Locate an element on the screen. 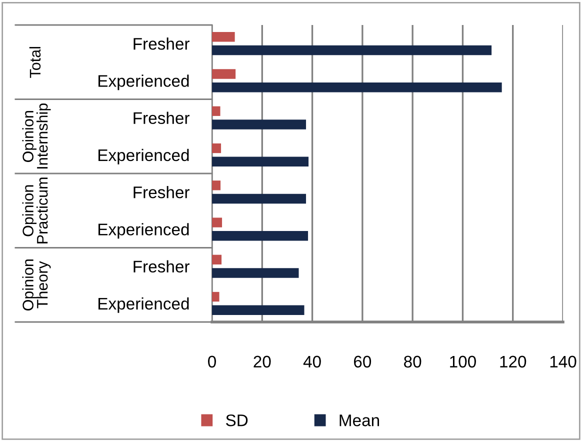  x-tick-label: 80 is located at coordinates (413, 362).